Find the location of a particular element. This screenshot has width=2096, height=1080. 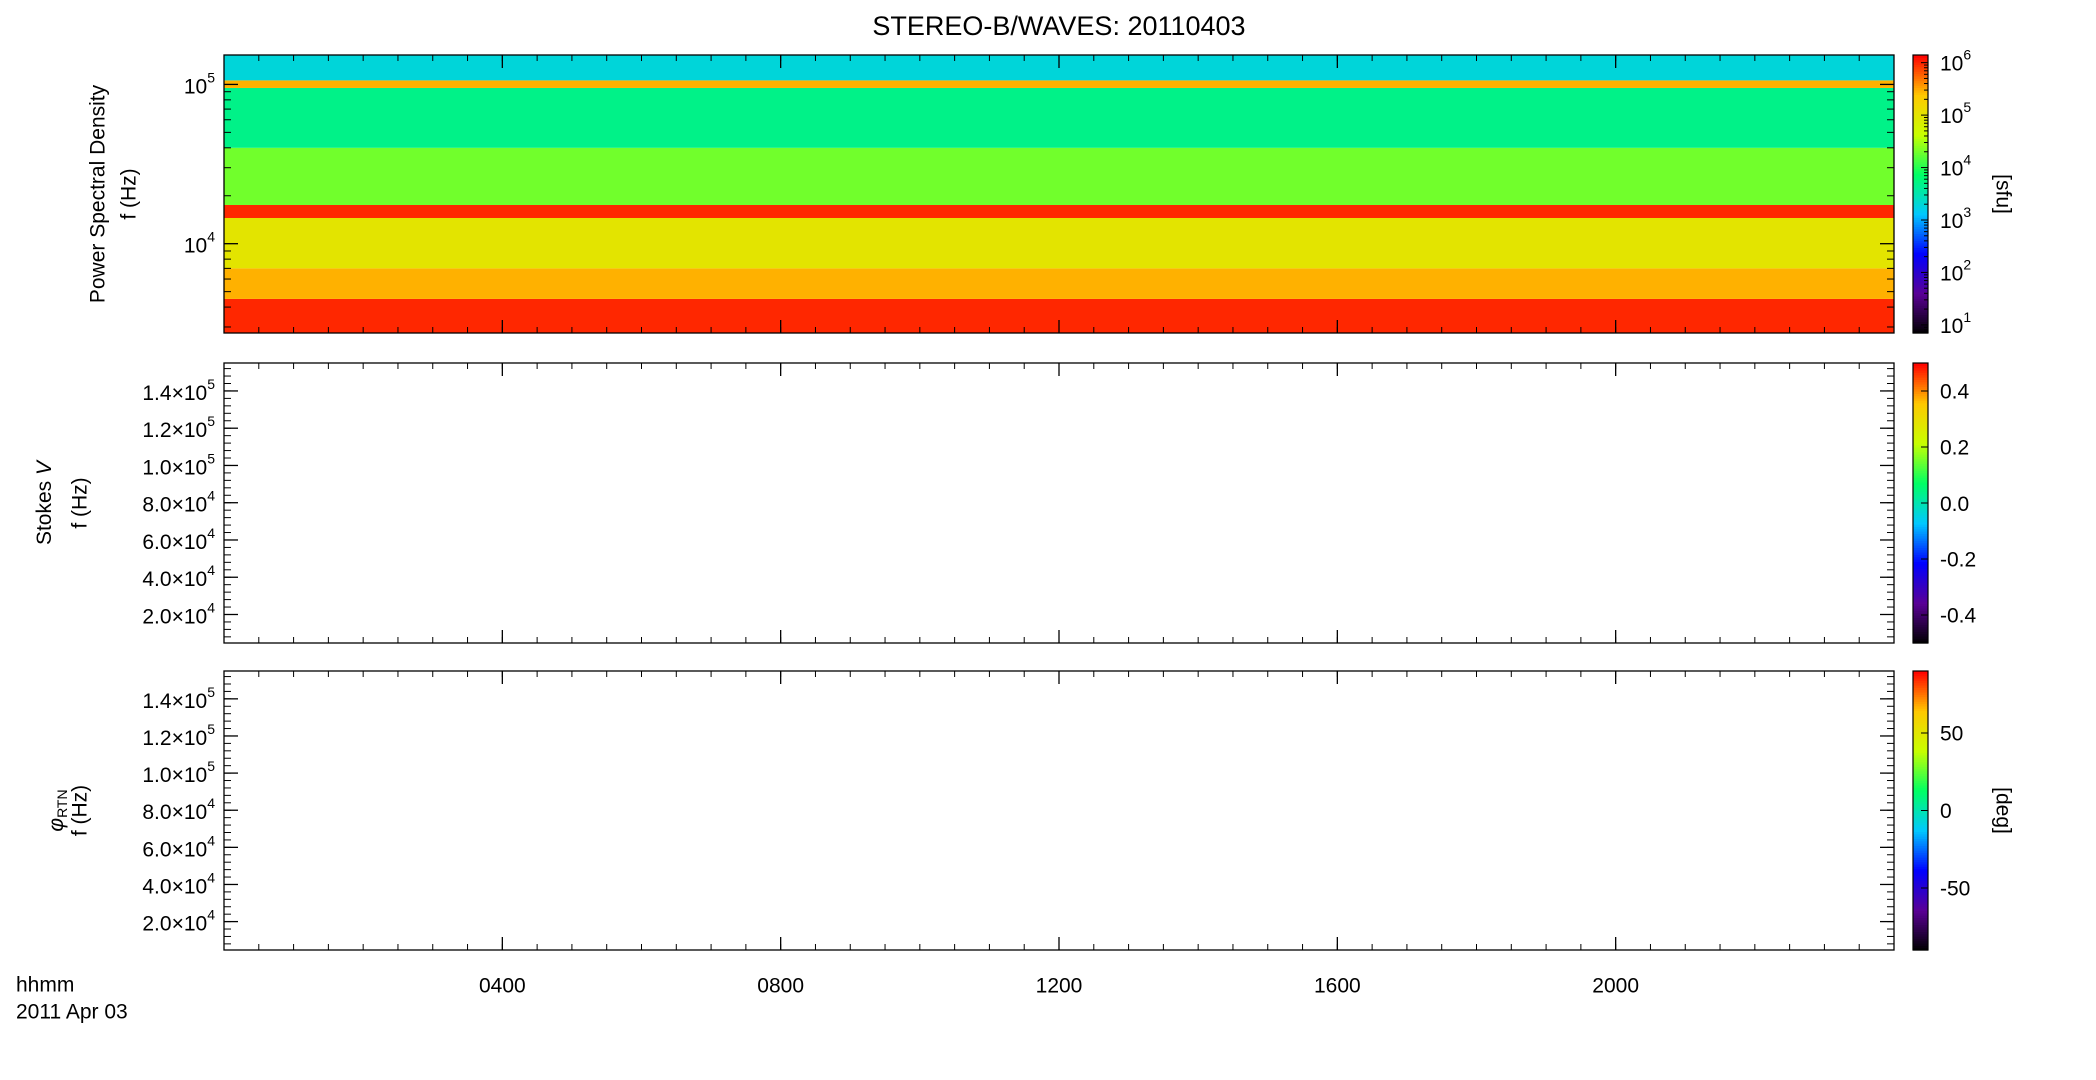

tick-label: 0.0 is located at coordinates (1954, 504).